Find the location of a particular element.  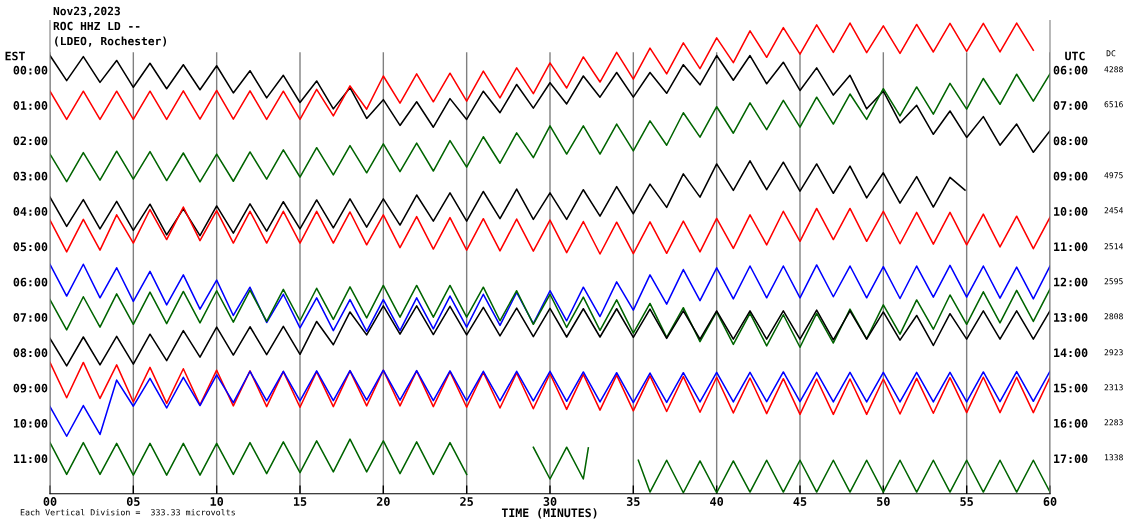

x-tick-label: 60 is located at coordinates (1050, 501).